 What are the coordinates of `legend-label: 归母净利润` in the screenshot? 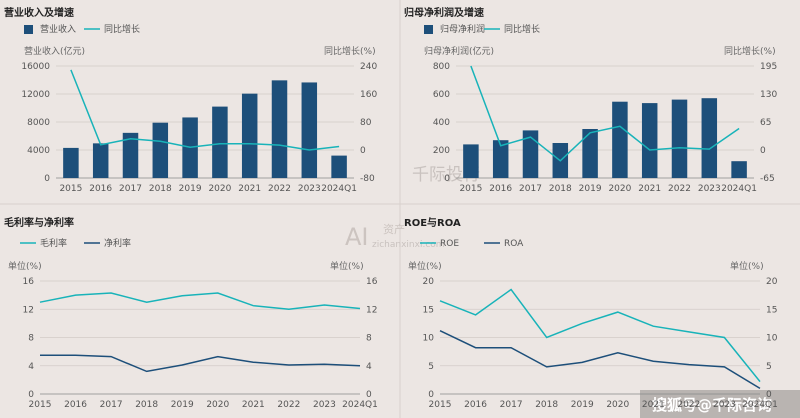 It's located at (462, 29).